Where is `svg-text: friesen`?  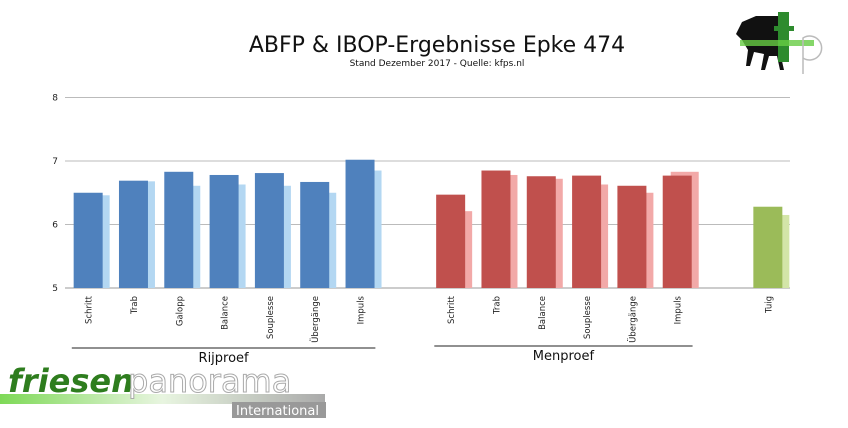
svg-text: friesen is located at coordinates (71, 381).